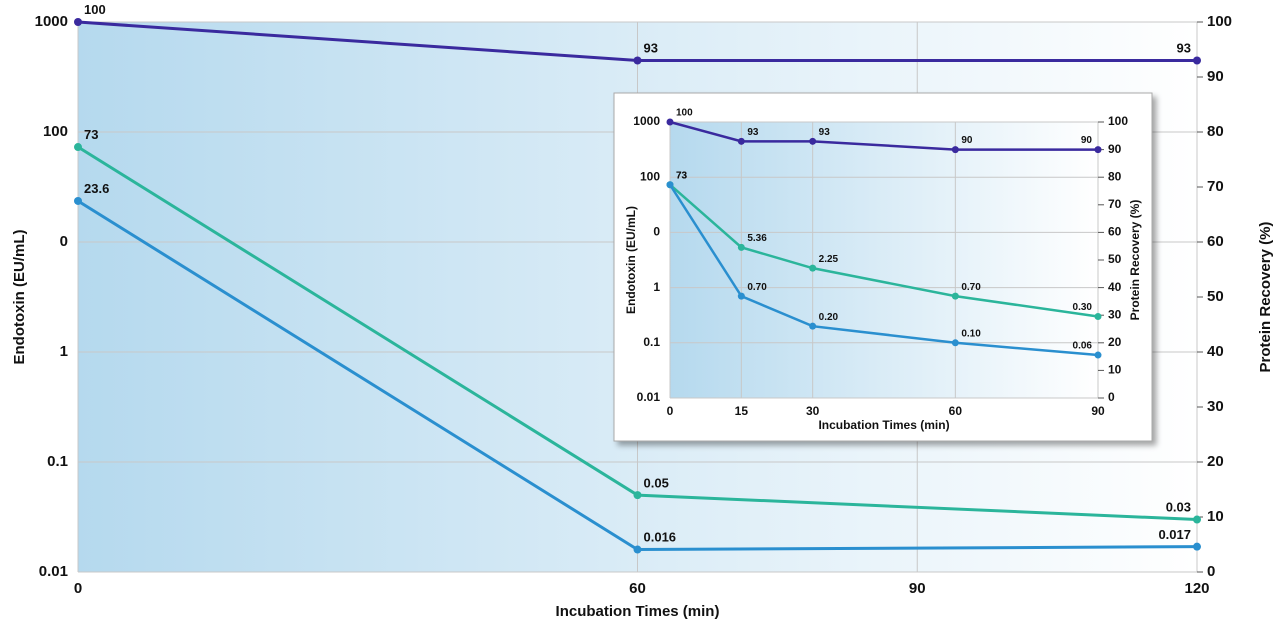  What do you see at coordinates (742, 411) in the screenshot?
I see `x-tick-label: 15` at bounding box center [742, 411].